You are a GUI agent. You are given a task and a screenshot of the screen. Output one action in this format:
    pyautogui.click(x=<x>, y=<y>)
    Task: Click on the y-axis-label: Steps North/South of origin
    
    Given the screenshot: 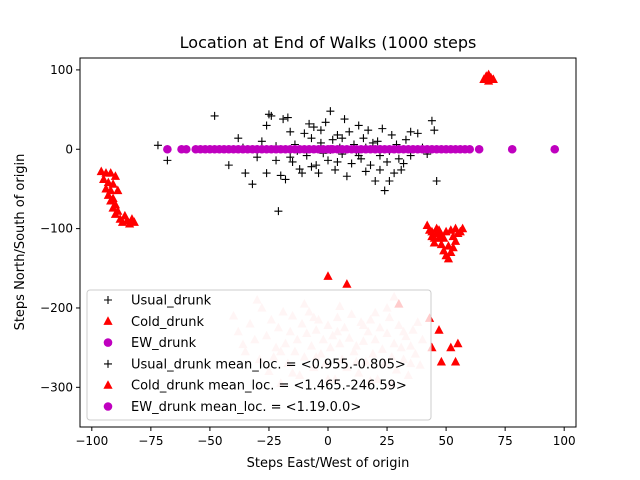 What is the action you would take?
    pyautogui.click(x=20, y=242)
    